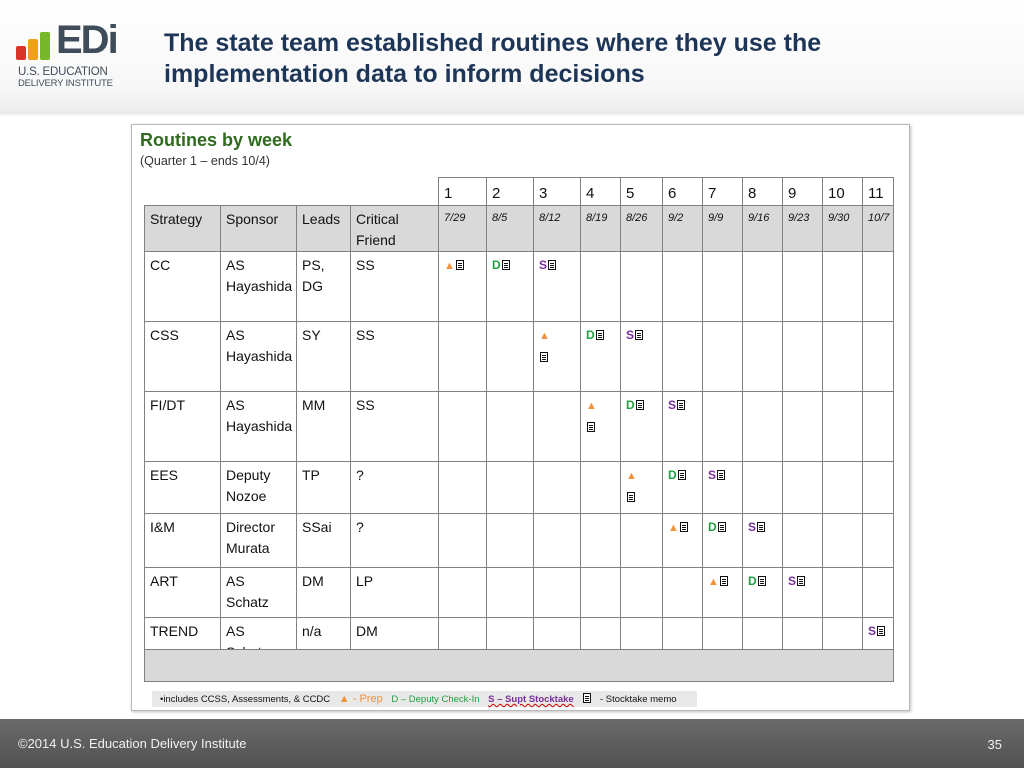 The image size is (1024, 768). I want to click on routines-subtitle: (Quarter 1 – ends 10/4), so click(205, 161).